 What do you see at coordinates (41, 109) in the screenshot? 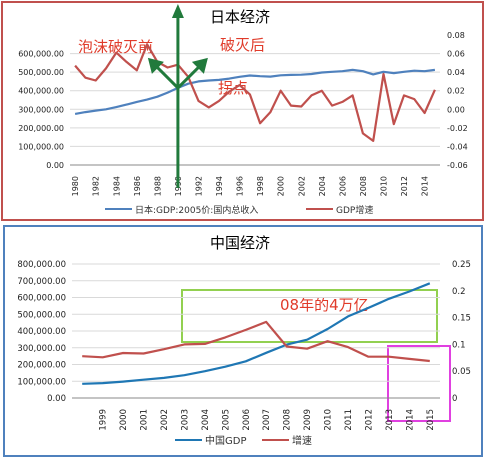
I see `japan-left-tick-label: 300,000.00` at bounding box center [41, 109].